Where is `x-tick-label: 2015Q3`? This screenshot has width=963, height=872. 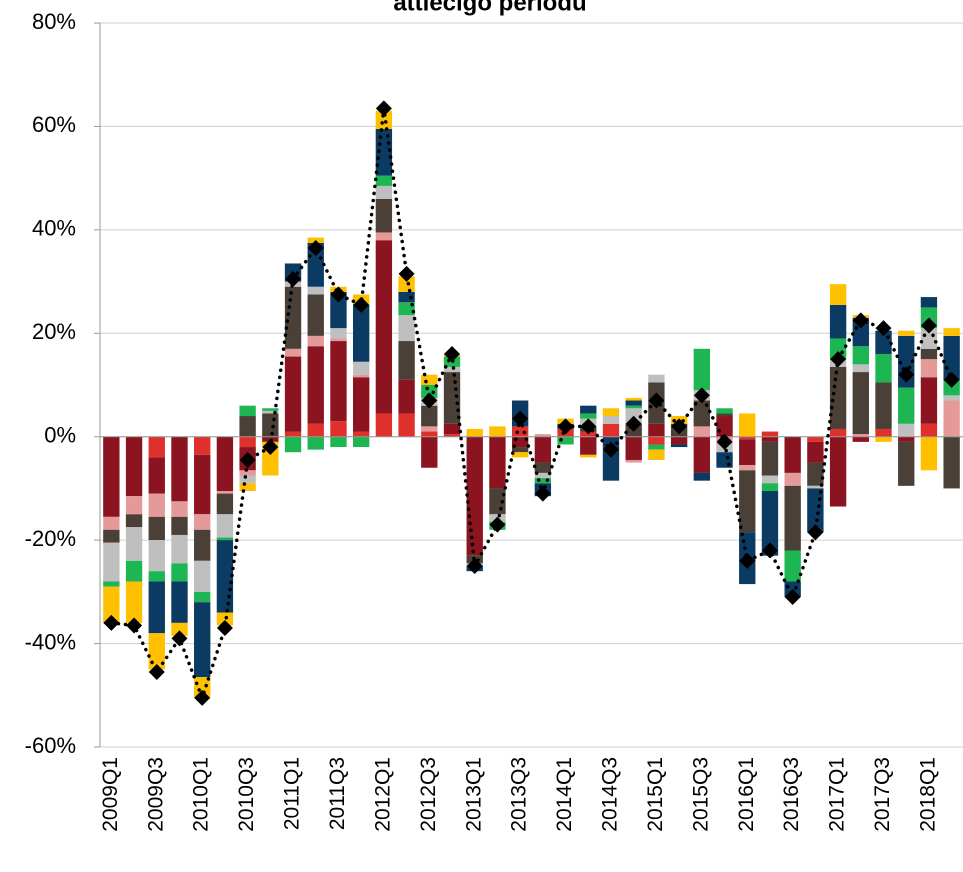 x-tick-label: 2015Q3 is located at coordinates (700, 794).